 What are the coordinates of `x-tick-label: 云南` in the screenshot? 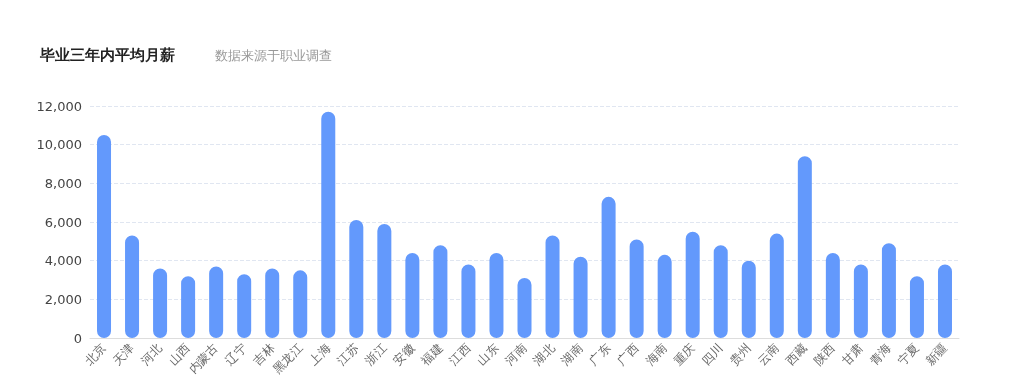 It's located at (768, 354).